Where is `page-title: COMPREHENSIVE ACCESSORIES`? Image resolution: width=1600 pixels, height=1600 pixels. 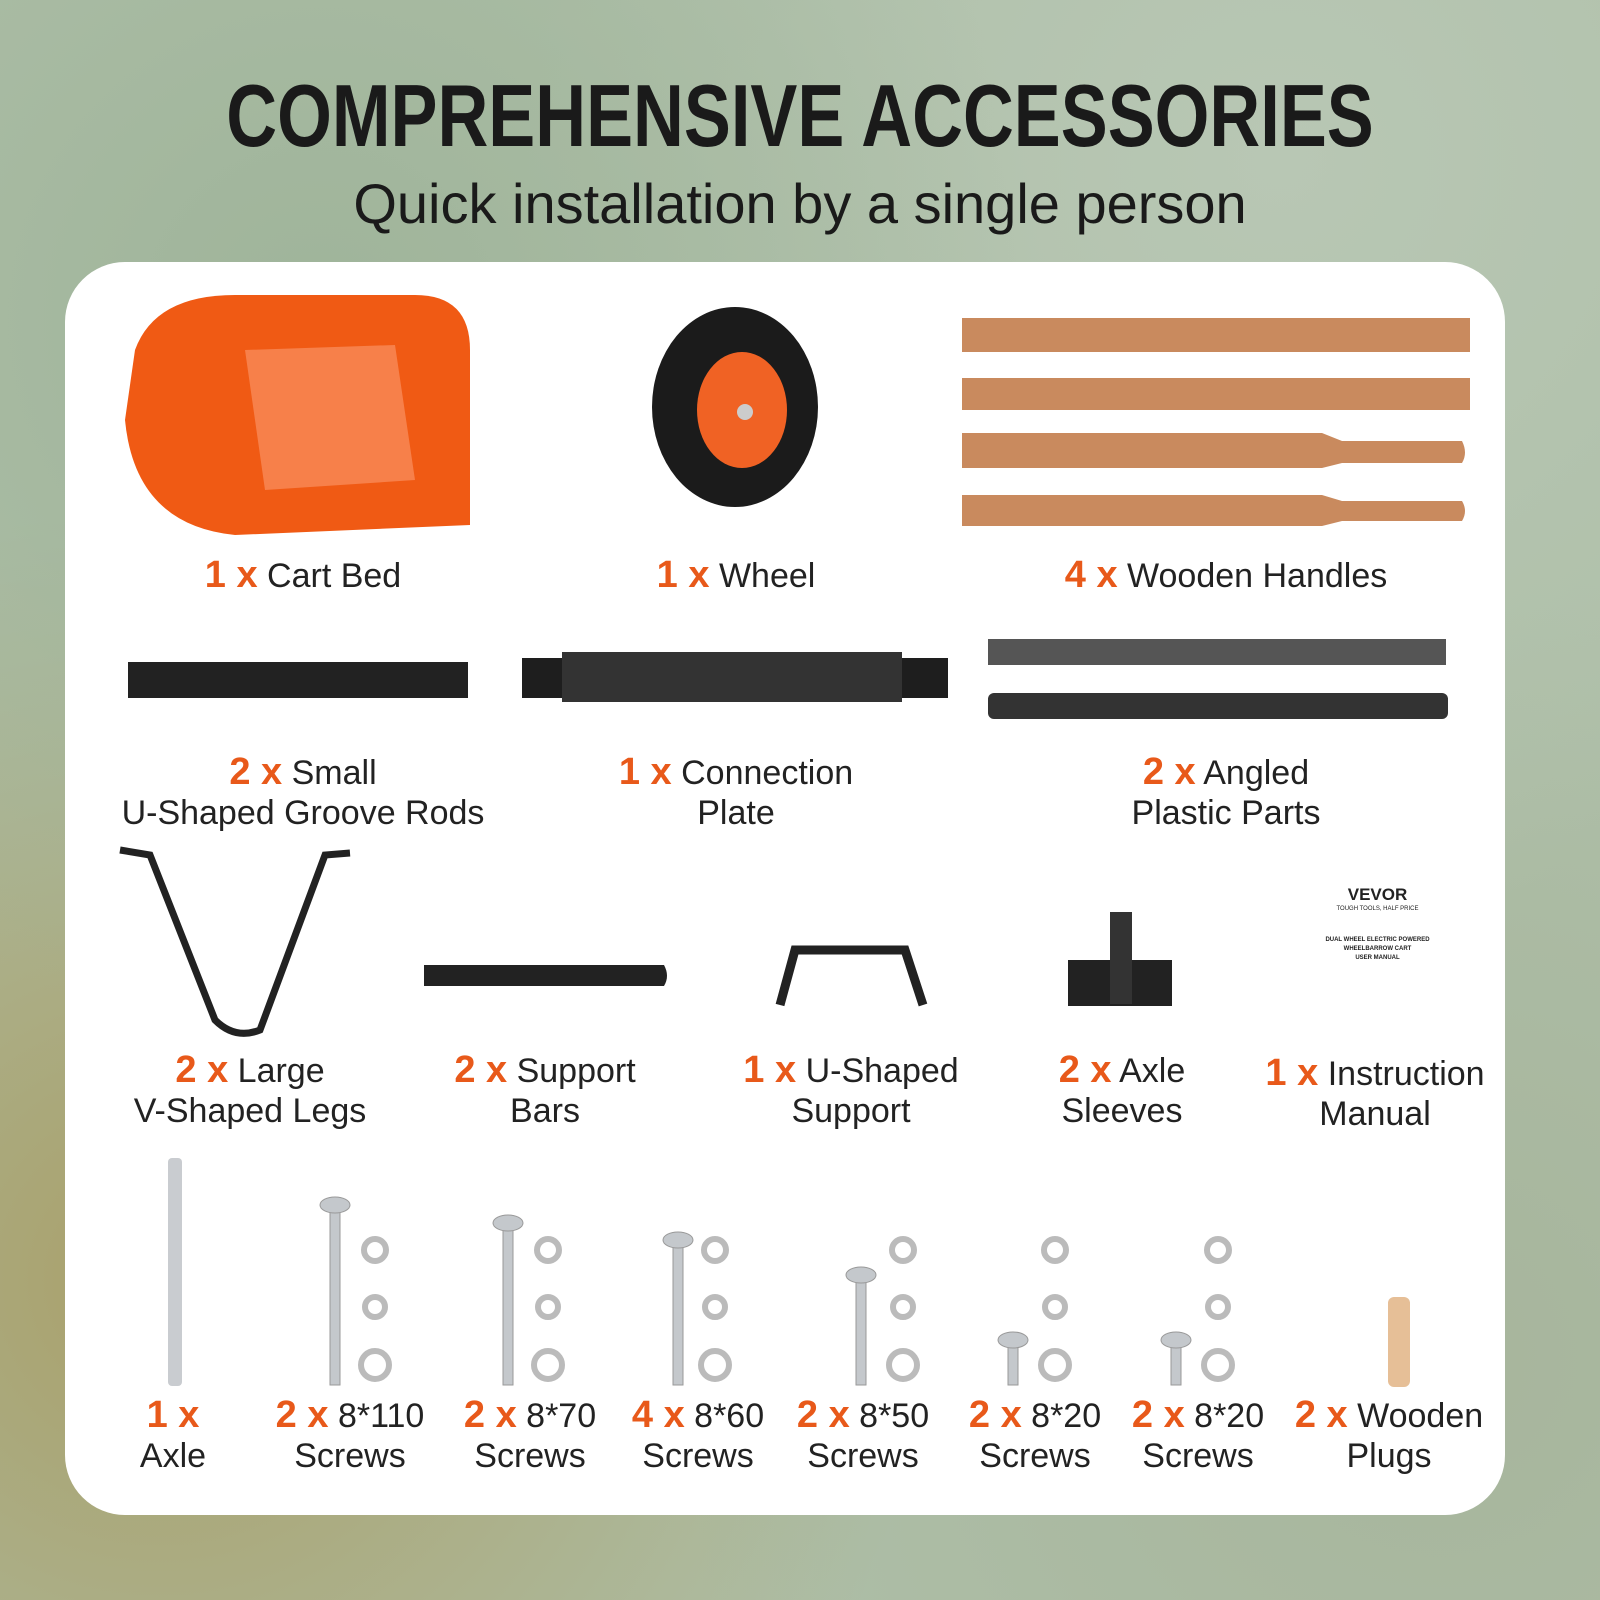 page-title: COMPREHENSIVE ACCESSORIES is located at coordinates (800, 115).